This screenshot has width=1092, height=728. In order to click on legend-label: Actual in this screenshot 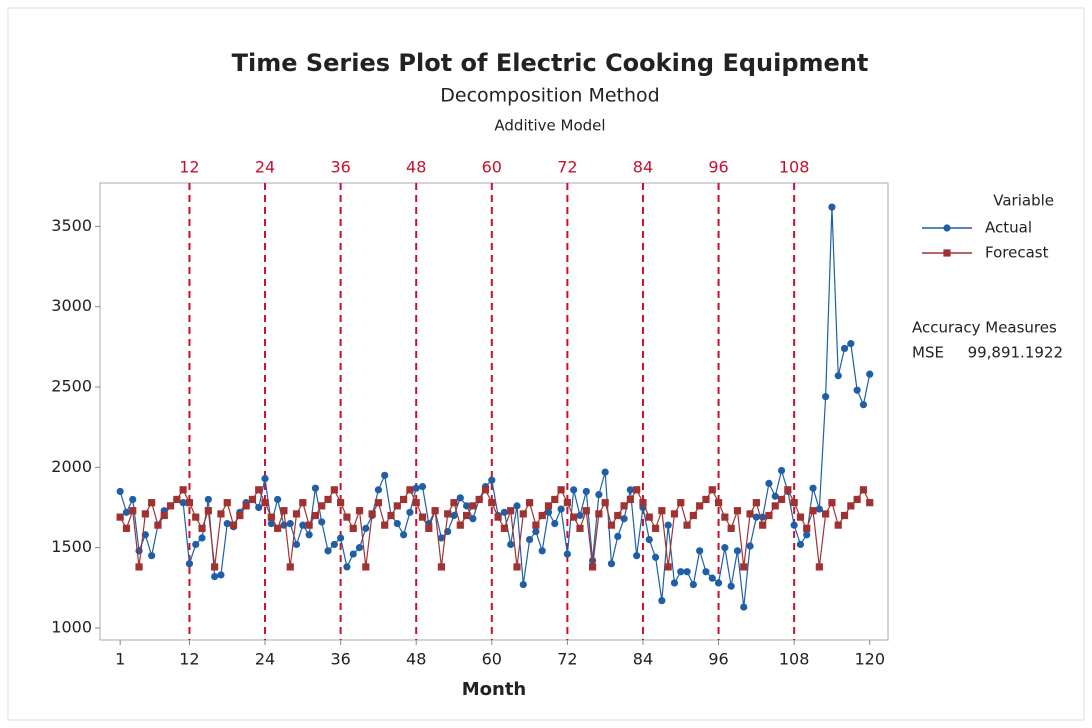, I will do `click(1008, 228)`.